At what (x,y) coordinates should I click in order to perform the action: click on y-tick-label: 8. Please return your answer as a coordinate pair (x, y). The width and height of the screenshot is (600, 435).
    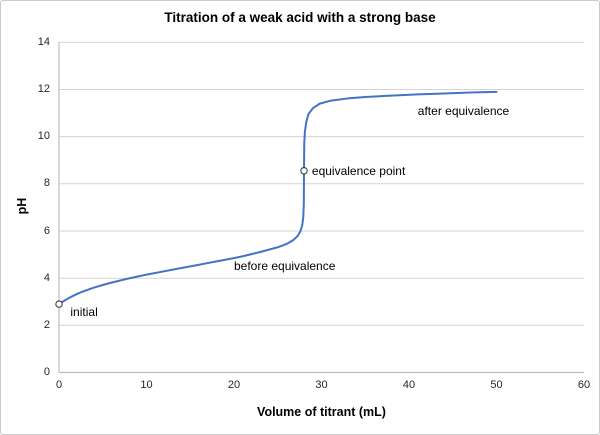
    Looking at the image, I should click on (46, 183).